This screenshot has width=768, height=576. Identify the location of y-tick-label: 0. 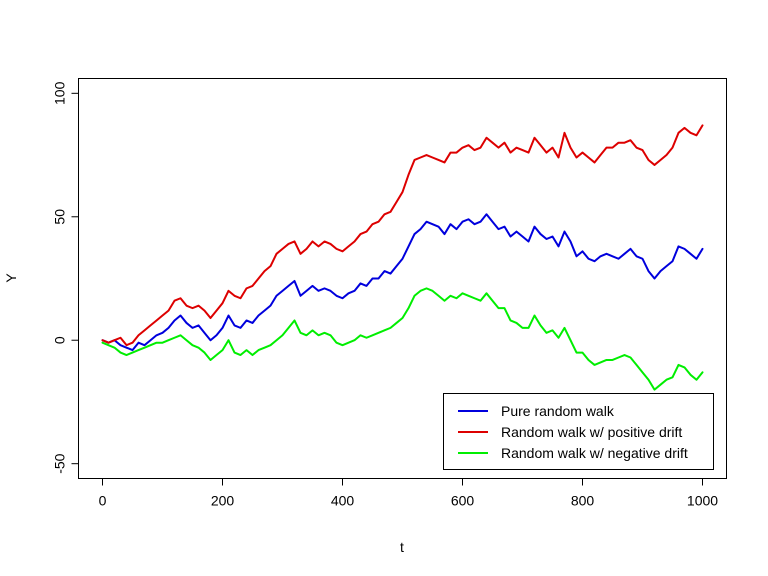
(60, 340).